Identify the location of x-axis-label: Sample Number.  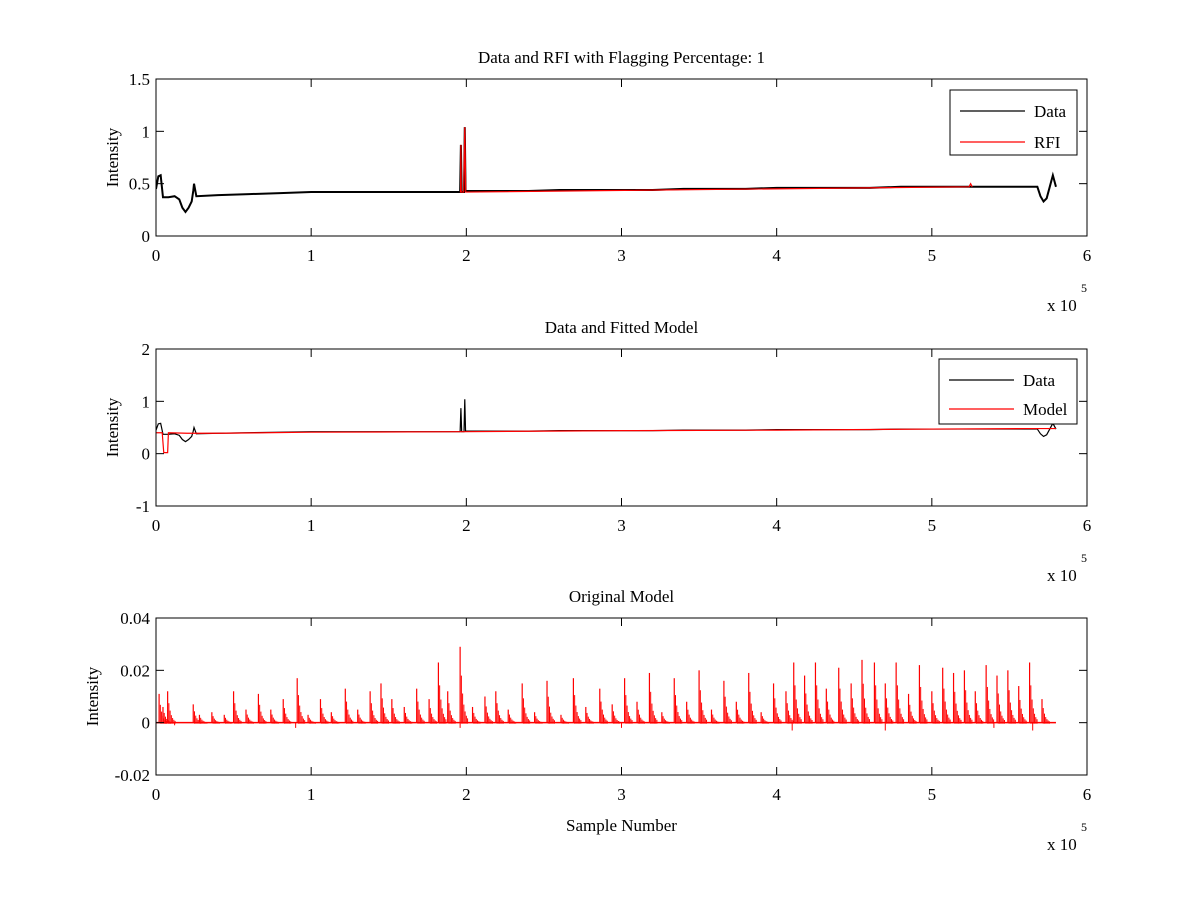
(621, 825).